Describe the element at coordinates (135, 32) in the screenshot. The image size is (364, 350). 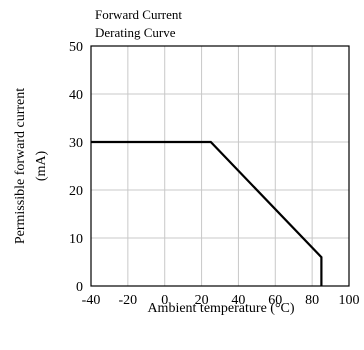
I see `chart-title-line-2: Derating Curve` at that location.